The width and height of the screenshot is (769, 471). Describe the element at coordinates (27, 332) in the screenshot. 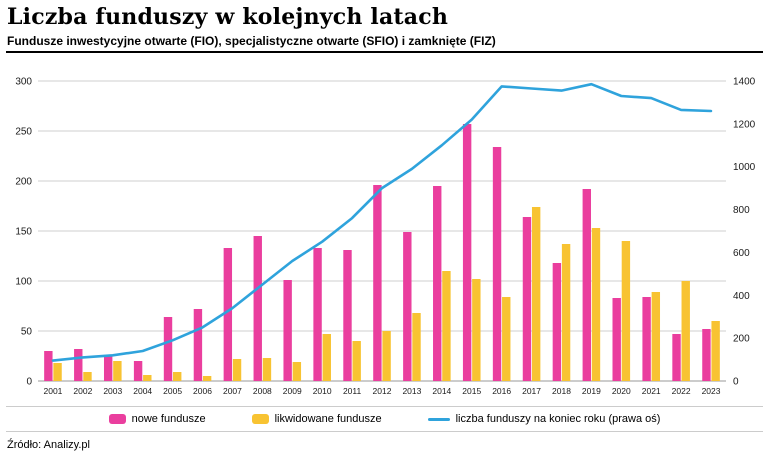

I see `y-axis-left-label: 50` at that location.